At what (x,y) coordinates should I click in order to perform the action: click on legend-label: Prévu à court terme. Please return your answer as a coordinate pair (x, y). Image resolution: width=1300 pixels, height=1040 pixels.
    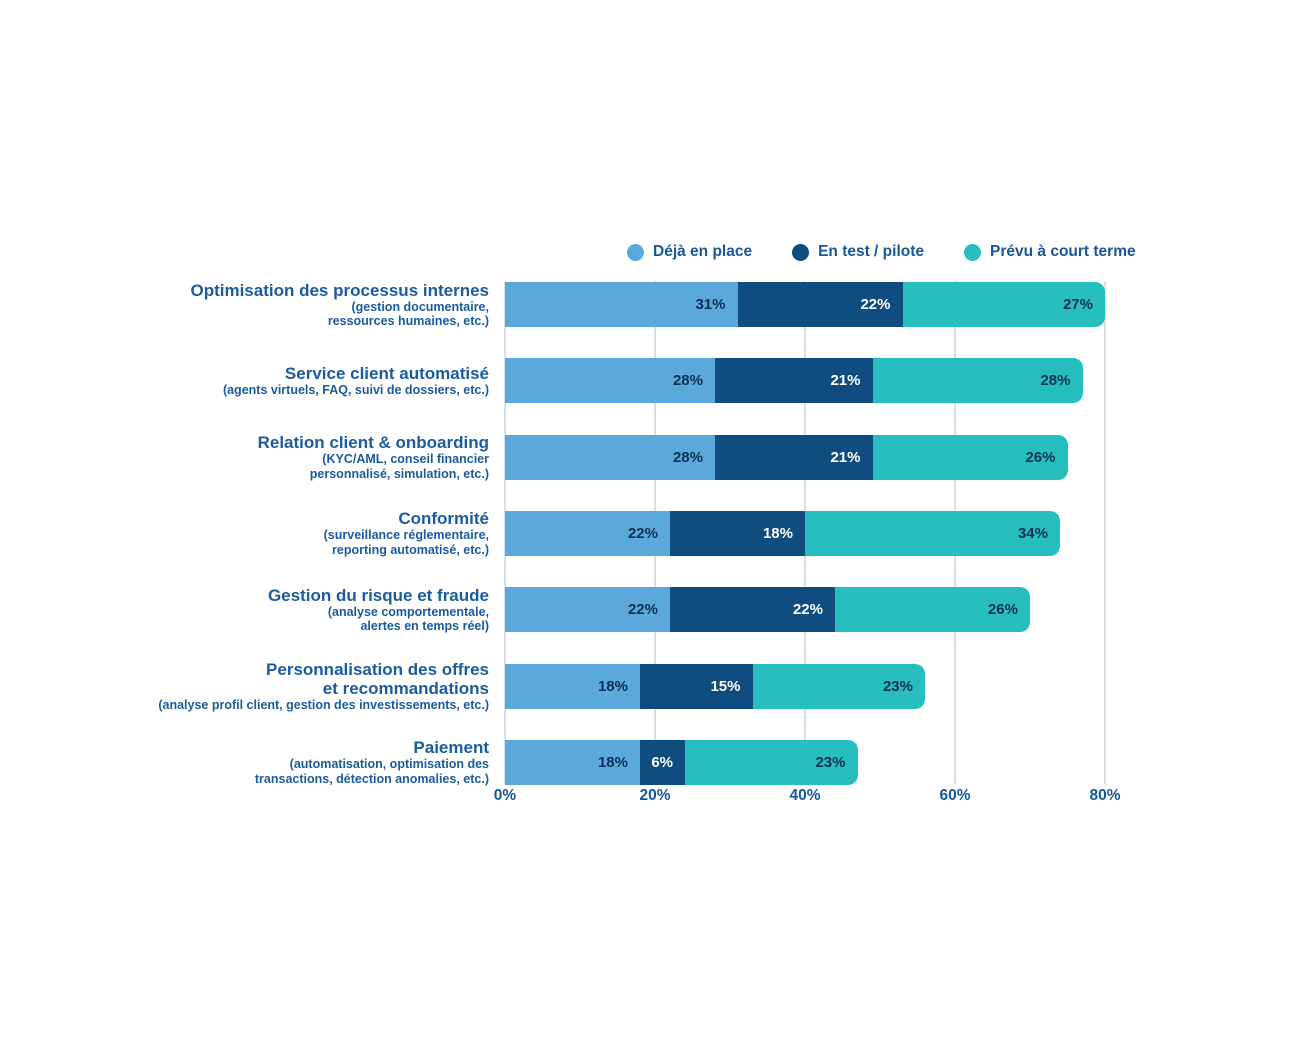
    Looking at the image, I should click on (1063, 251).